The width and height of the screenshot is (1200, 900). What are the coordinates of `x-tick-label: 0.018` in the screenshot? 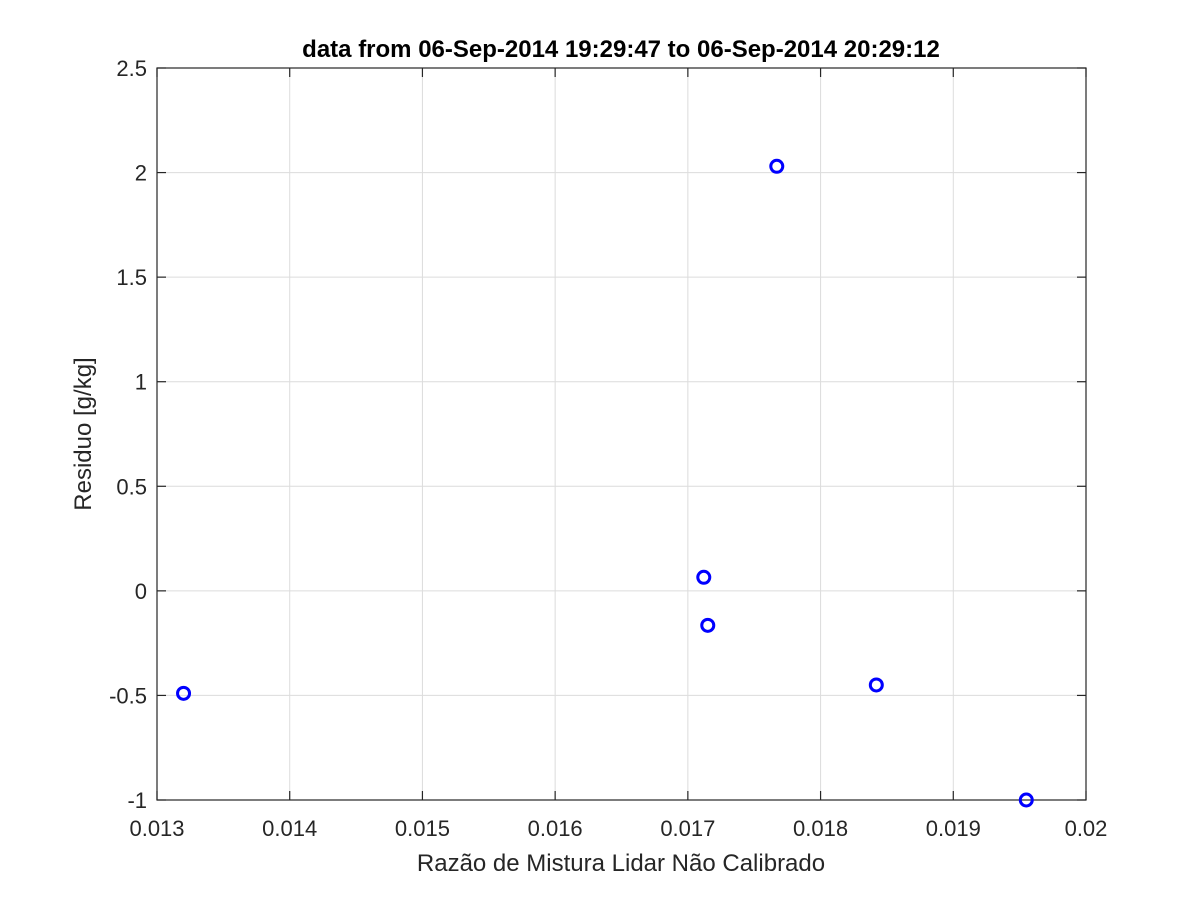 It's located at (820, 828).